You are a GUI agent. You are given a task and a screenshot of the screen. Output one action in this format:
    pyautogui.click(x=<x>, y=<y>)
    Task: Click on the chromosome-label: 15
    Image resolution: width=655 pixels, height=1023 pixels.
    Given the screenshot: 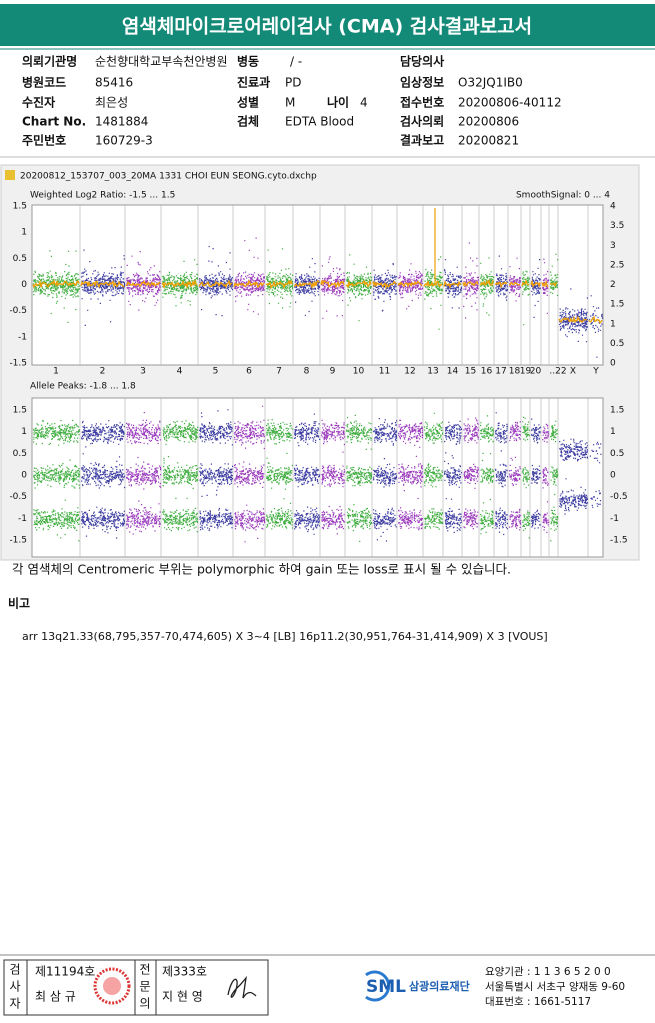 What is the action you would take?
    pyautogui.click(x=470, y=372)
    